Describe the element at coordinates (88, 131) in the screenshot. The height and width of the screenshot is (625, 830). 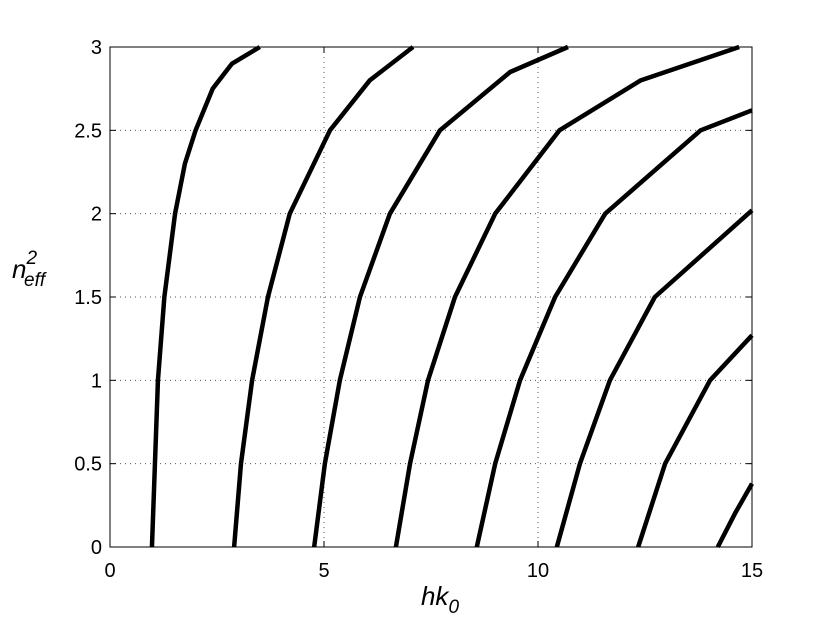
I see `y-tick-label: 2.5` at that location.